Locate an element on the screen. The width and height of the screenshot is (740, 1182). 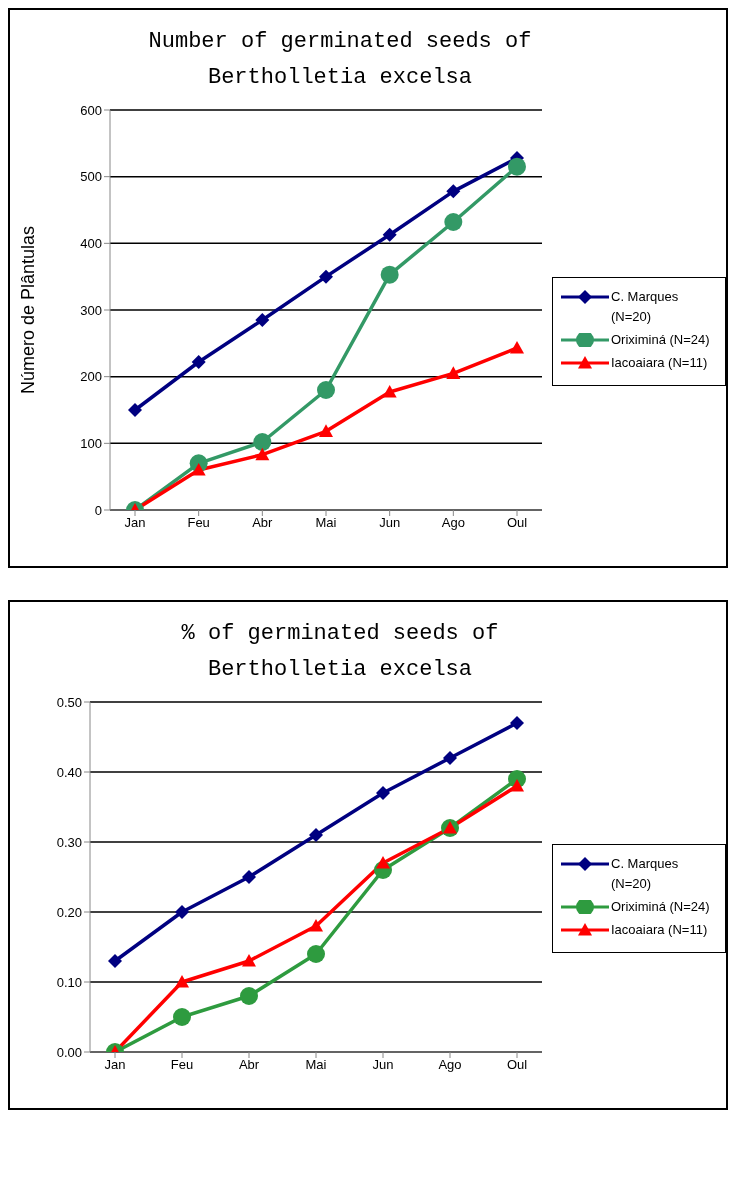
y-tick-label: 300 is located at coordinates (91, 310).